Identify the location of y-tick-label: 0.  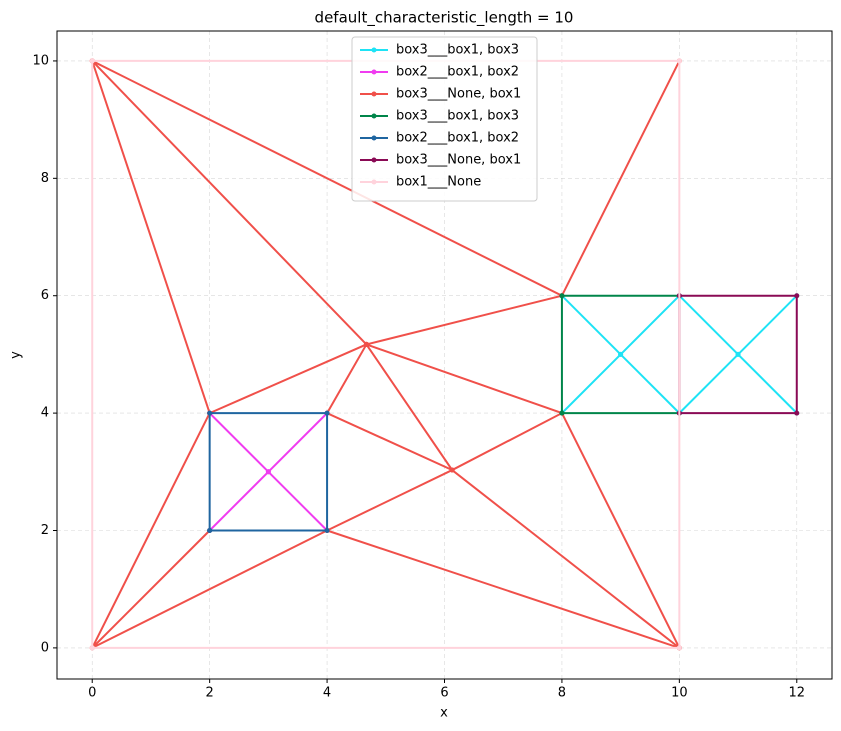
(45, 647).